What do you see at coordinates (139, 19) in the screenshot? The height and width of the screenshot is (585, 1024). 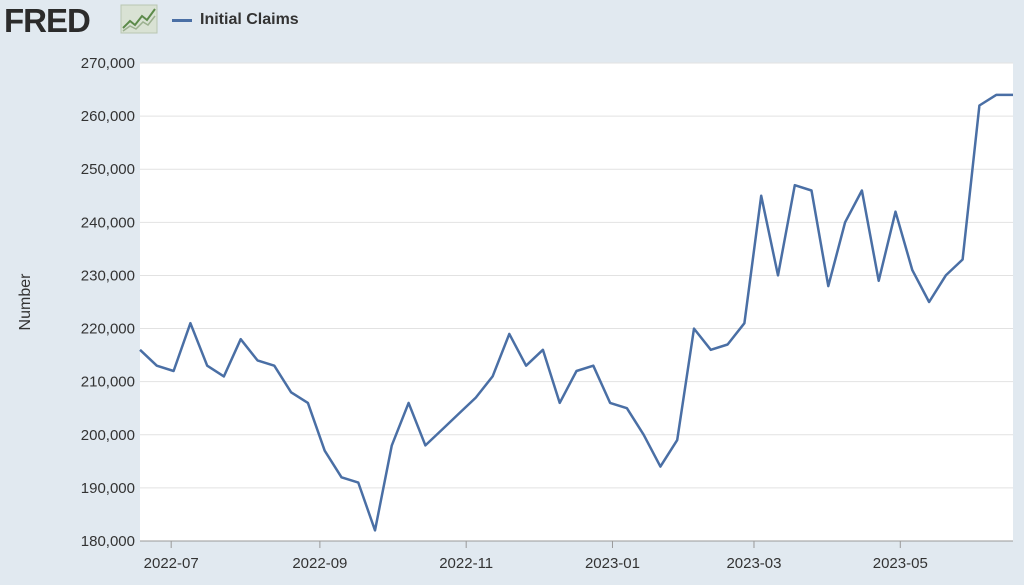 I see `fred-logo-graph-icon` at bounding box center [139, 19].